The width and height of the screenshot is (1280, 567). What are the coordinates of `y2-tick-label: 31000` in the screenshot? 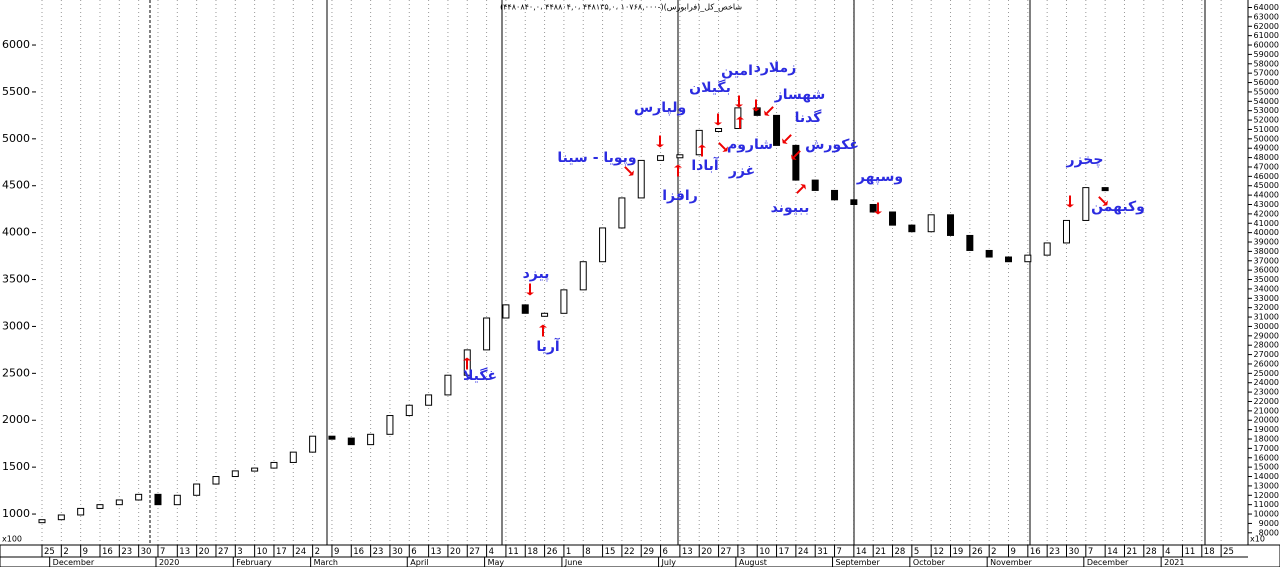 It's located at (1266, 317).